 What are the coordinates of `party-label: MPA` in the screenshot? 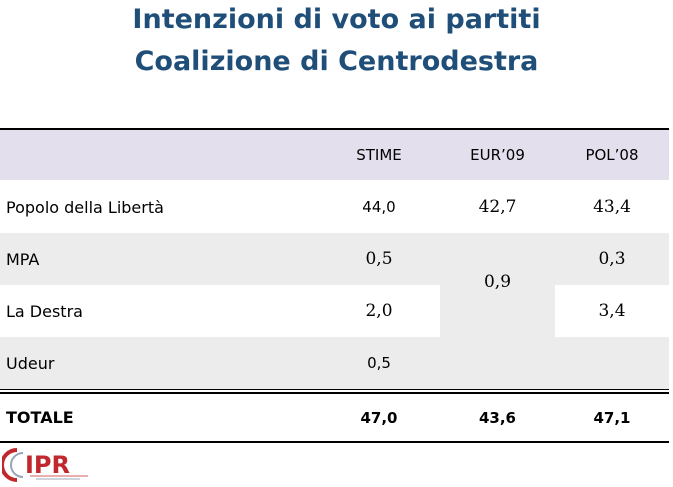 It's located at (23, 259).